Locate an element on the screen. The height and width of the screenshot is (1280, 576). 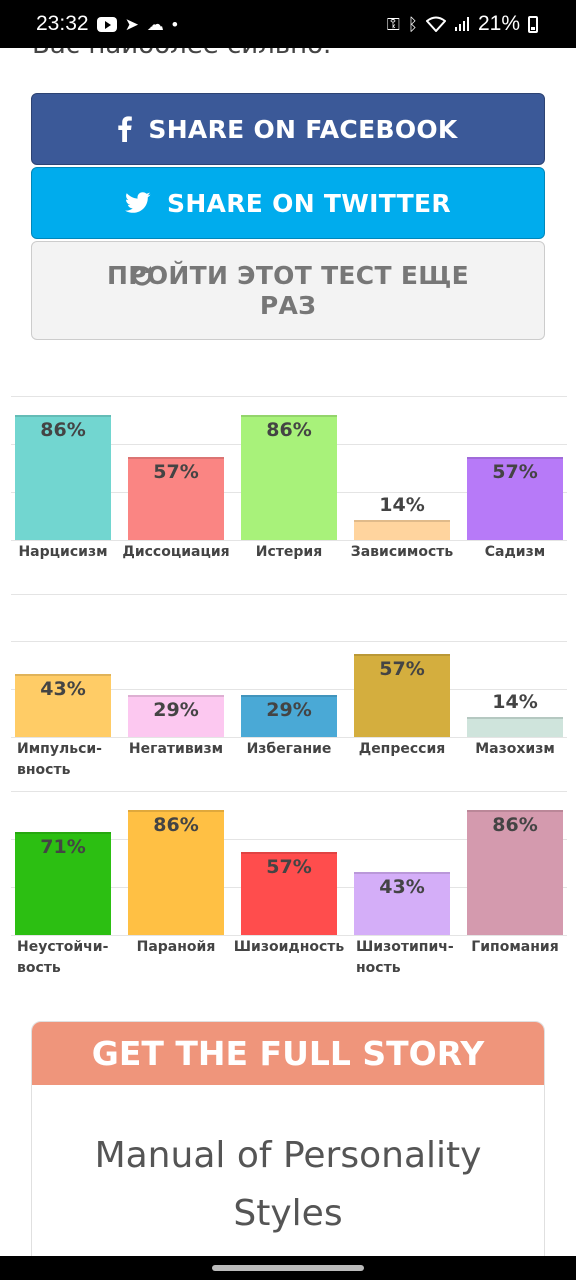
key-icon: ⚿ is located at coordinates (393, 24).